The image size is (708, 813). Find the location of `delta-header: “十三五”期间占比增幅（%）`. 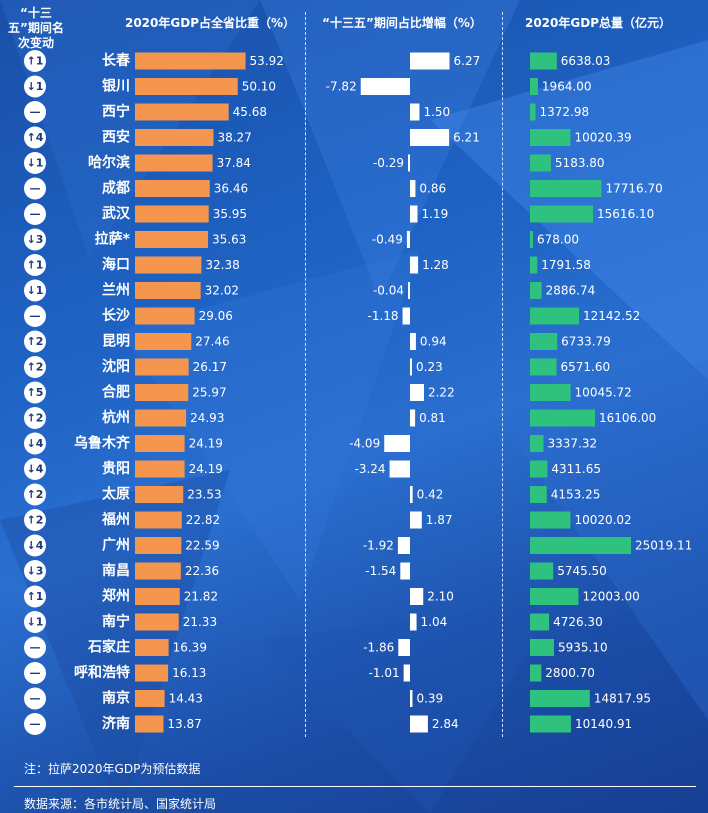

delta-header: “十三五”期间占比增幅（%） is located at coordinates (402, 23).